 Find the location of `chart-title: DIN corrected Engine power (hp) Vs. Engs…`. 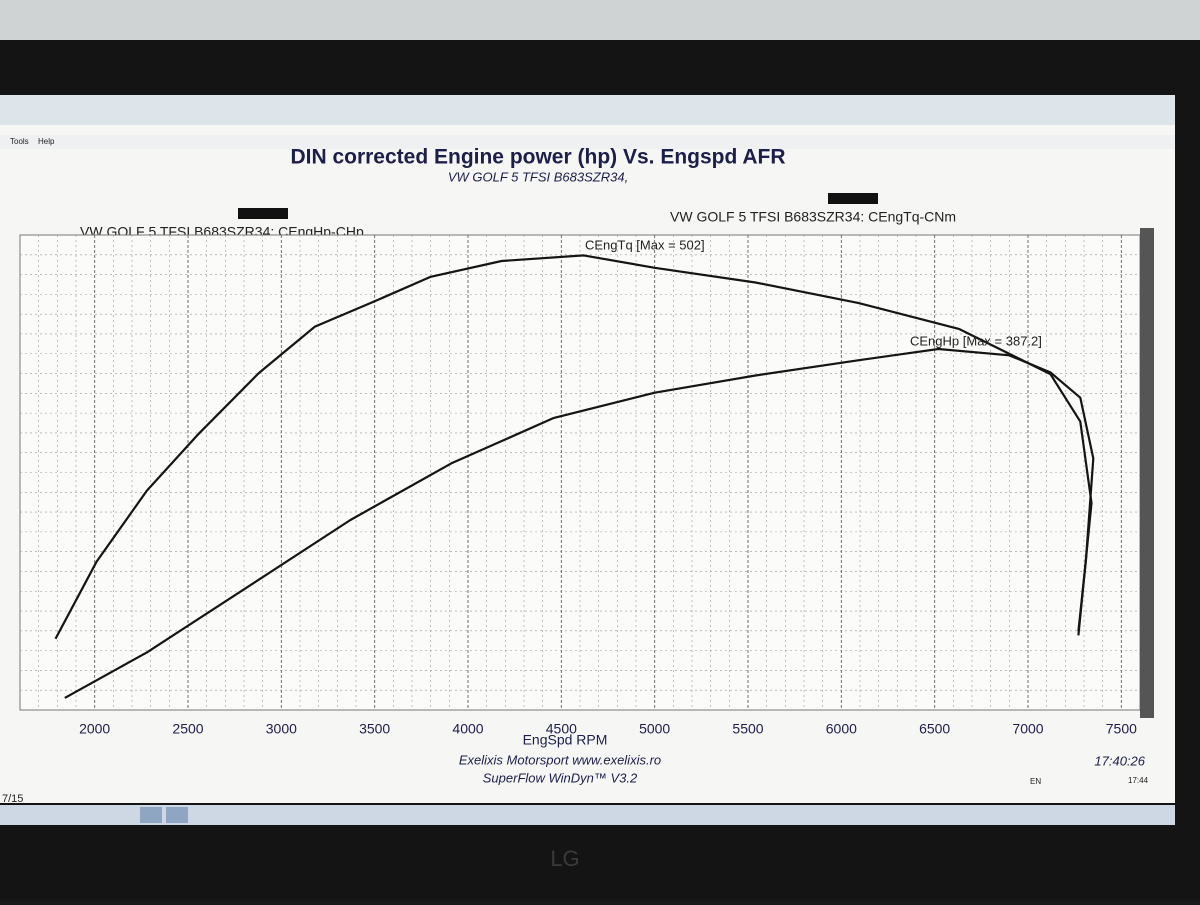

chart-title: DIN corrected Engine power (hp) Vs. Engs… is located at coordinates (537, 157).